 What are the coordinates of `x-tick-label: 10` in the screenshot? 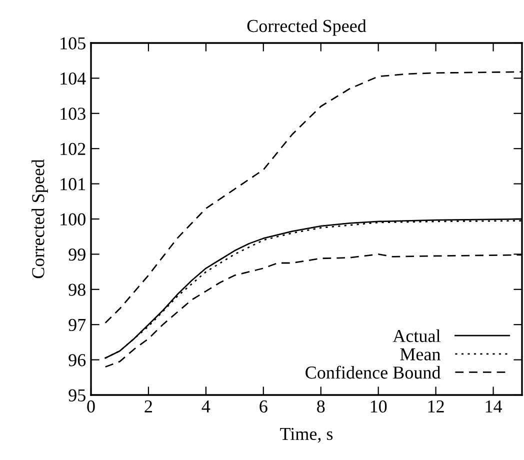 It's located at (378, 406).